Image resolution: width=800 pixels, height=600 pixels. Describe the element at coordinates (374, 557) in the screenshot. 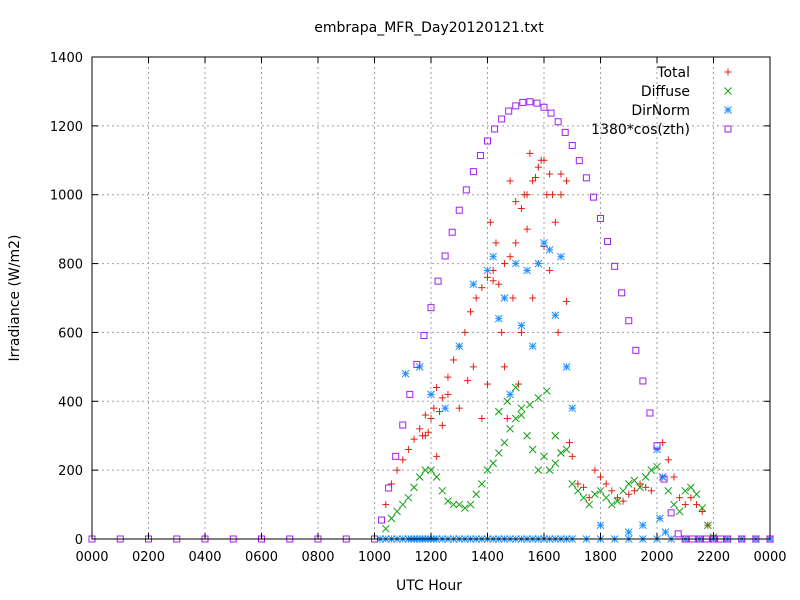

I see `x-tick-label: 1000` at that location.